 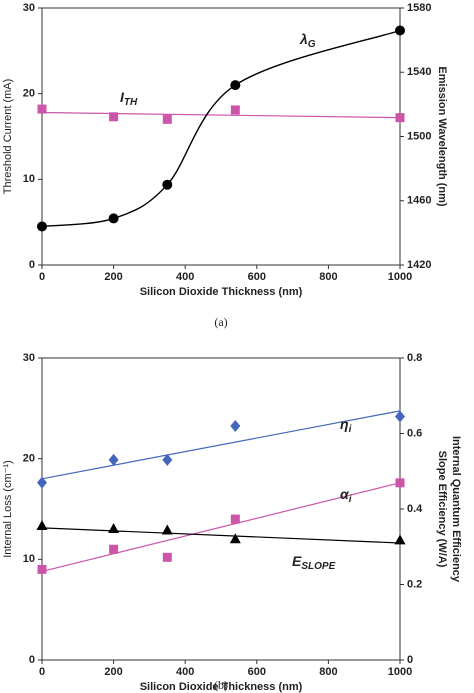 I want to click on caption: (b), so click(x=221, y=685).